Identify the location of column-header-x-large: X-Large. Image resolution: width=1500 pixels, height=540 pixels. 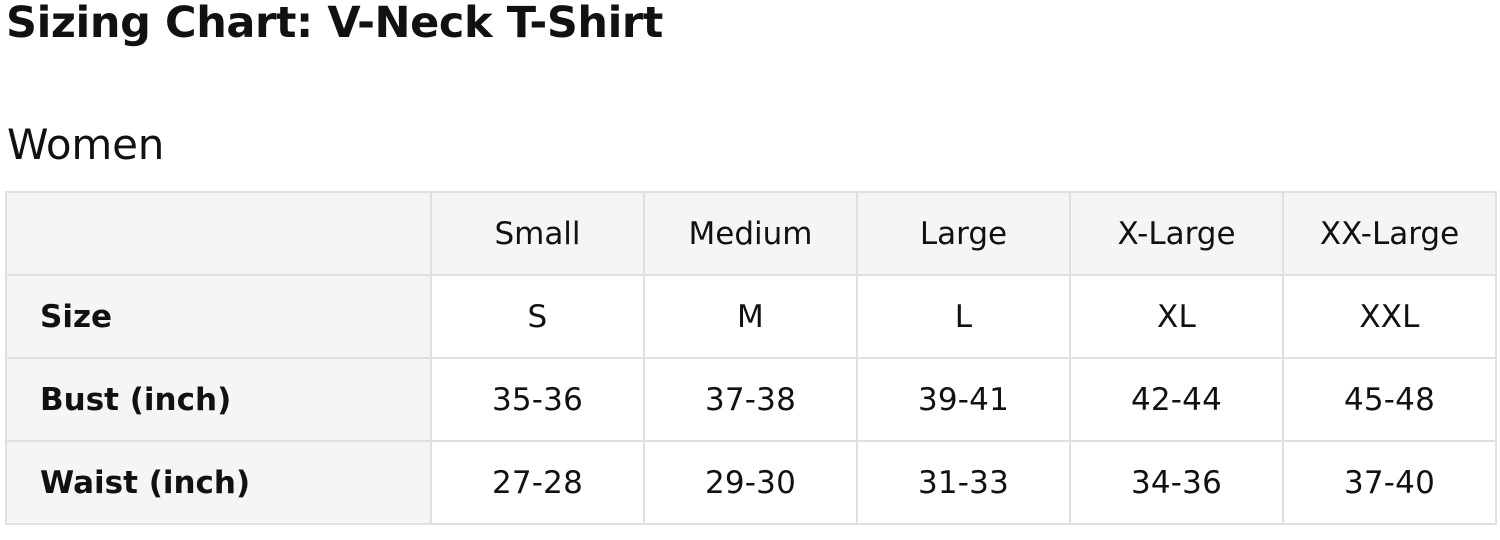
(1176, 233).